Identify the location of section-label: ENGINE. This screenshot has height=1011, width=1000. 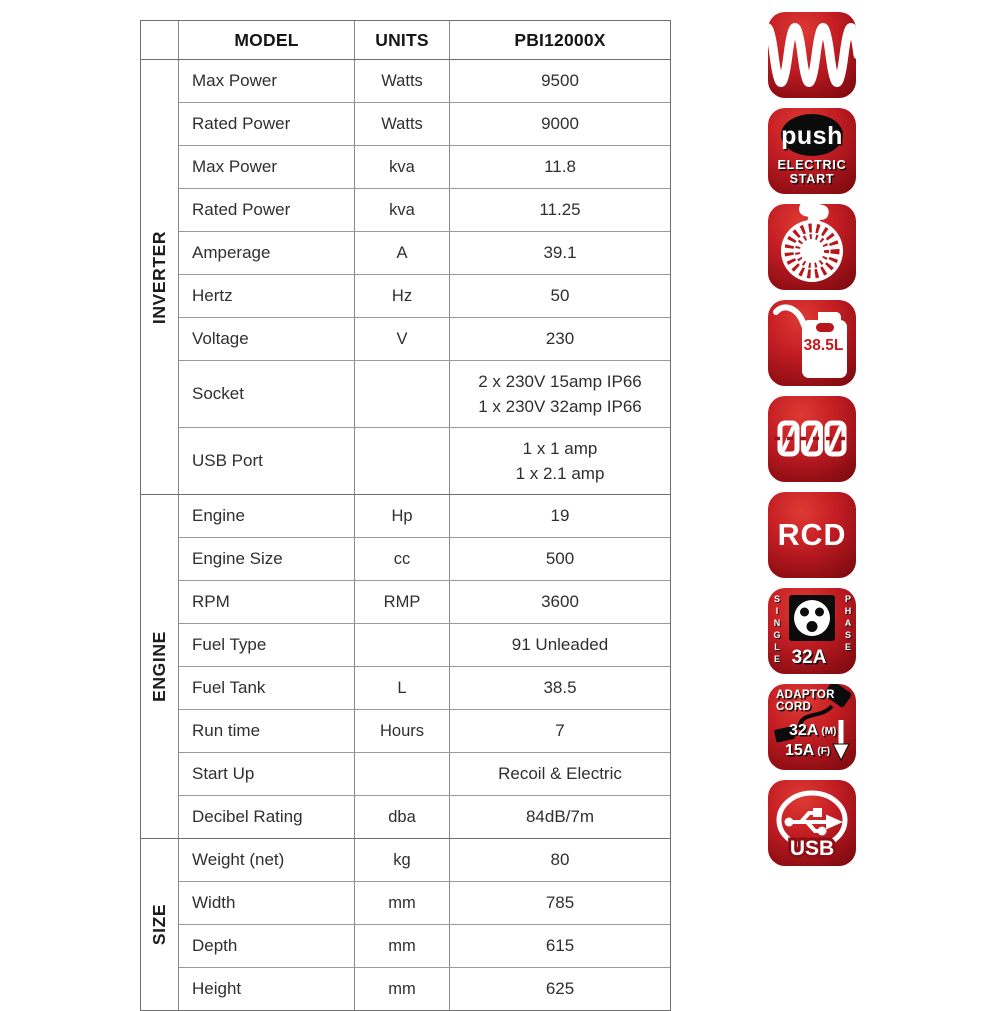
(159, 666).